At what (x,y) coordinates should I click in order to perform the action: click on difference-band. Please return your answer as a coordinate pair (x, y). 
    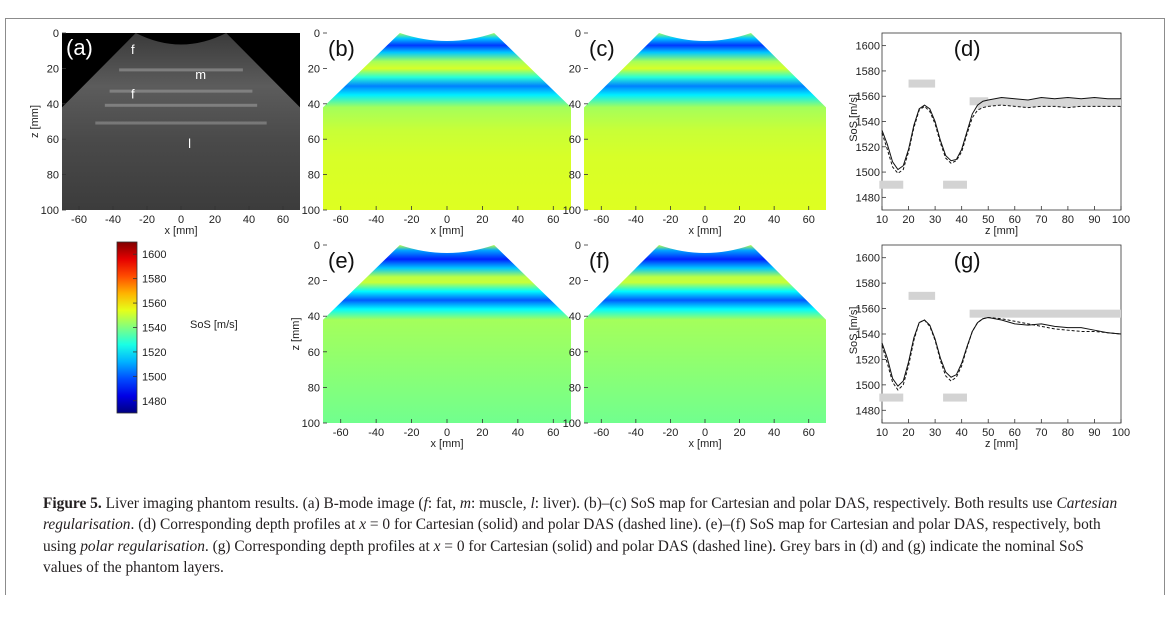
    Looking at the image, I should click on (1049, 104).